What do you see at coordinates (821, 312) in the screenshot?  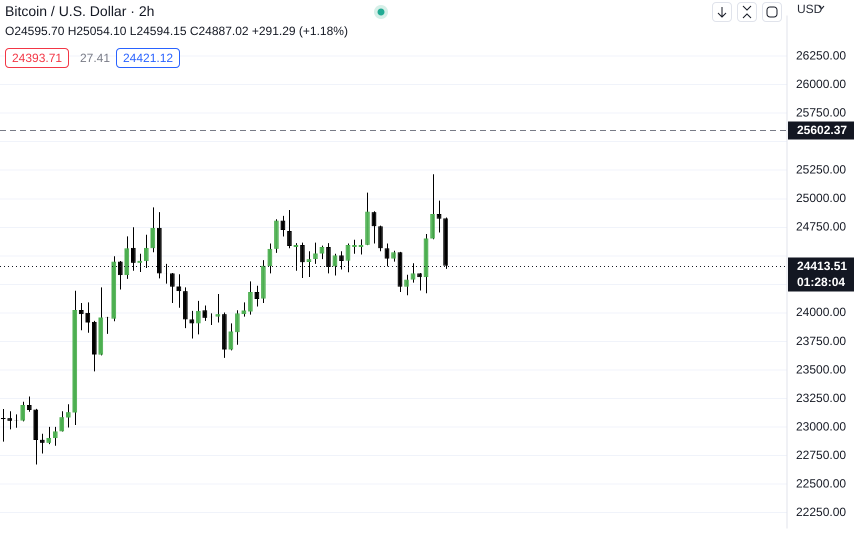 I see `y-tick-label: 24000.00` at bounding box center [821, 312].